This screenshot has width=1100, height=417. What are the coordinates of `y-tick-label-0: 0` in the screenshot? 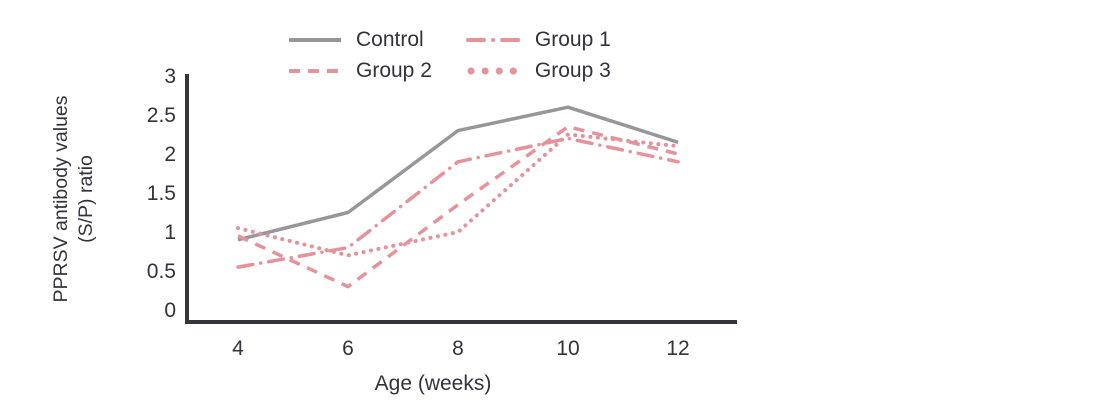 It's located at (170, 310).